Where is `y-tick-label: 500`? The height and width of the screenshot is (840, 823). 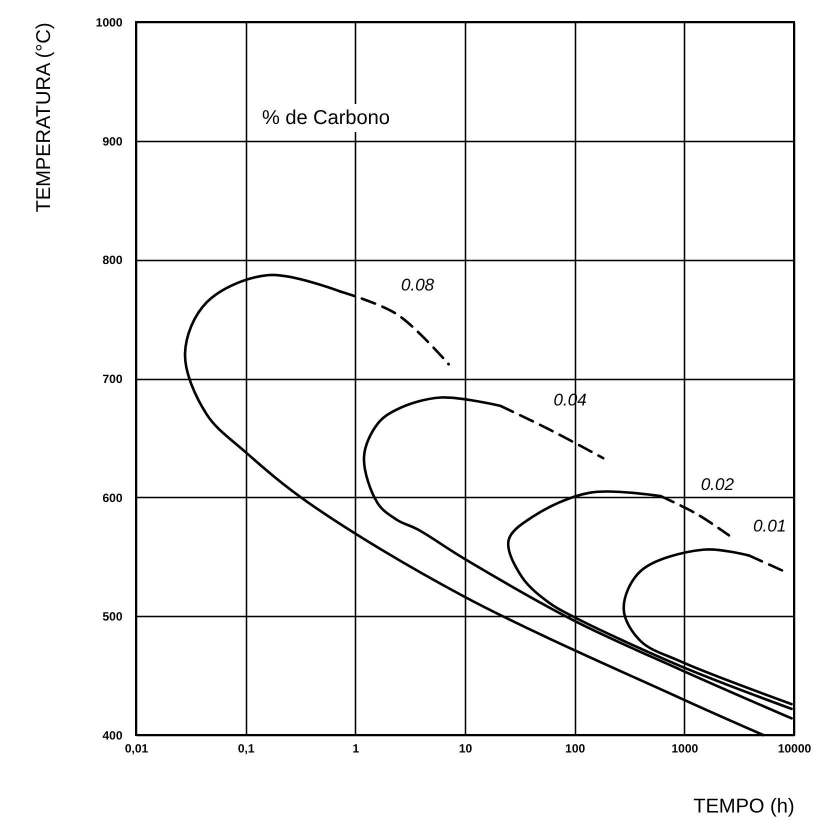 y-tick-label: 500 is located at coordinates (112, 617).